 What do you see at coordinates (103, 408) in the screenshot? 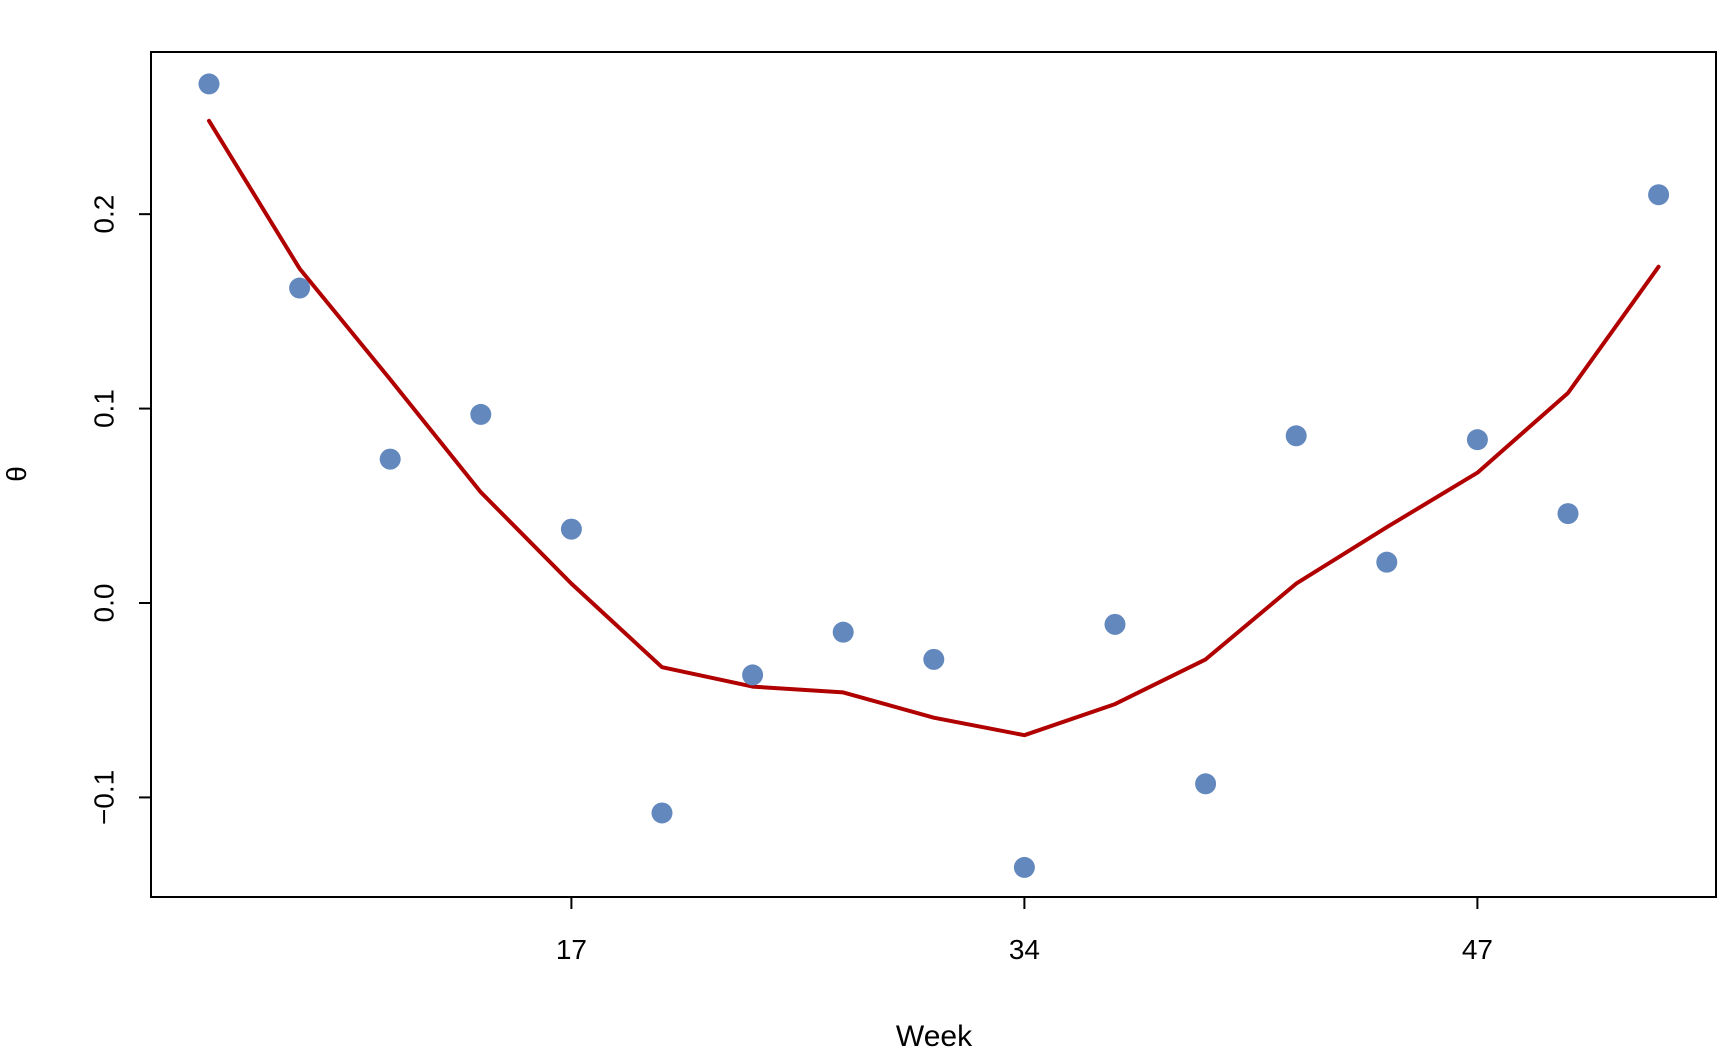
I see `y-tick-label: 0.1` at bounding box center [103, 408].